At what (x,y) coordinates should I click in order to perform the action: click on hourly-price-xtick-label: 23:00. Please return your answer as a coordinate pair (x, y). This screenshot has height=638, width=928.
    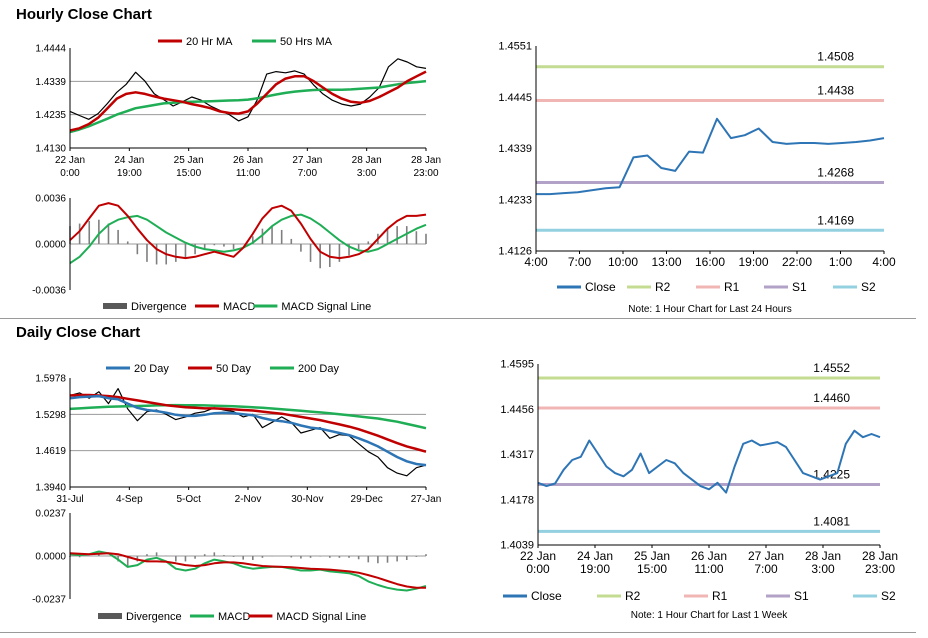
    Looking at the image, I should click on (425, 173).